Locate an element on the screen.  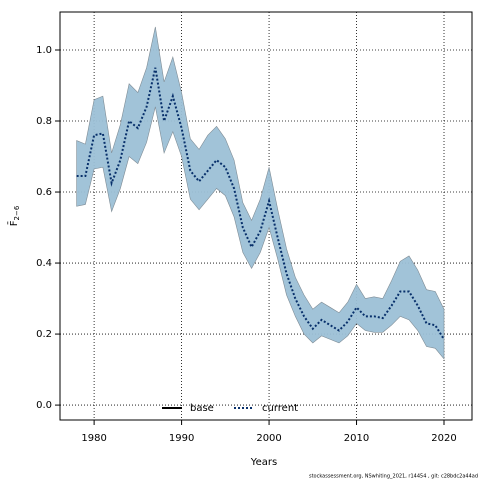
y-label-main: F̄ is located at coordinates (13, 223).